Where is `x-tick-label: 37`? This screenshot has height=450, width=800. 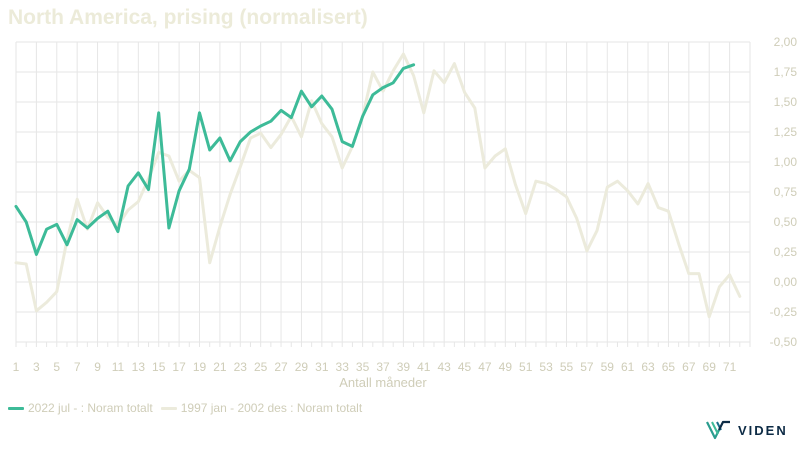 x-tick-label: 37 is located at coordinates (383, 367).